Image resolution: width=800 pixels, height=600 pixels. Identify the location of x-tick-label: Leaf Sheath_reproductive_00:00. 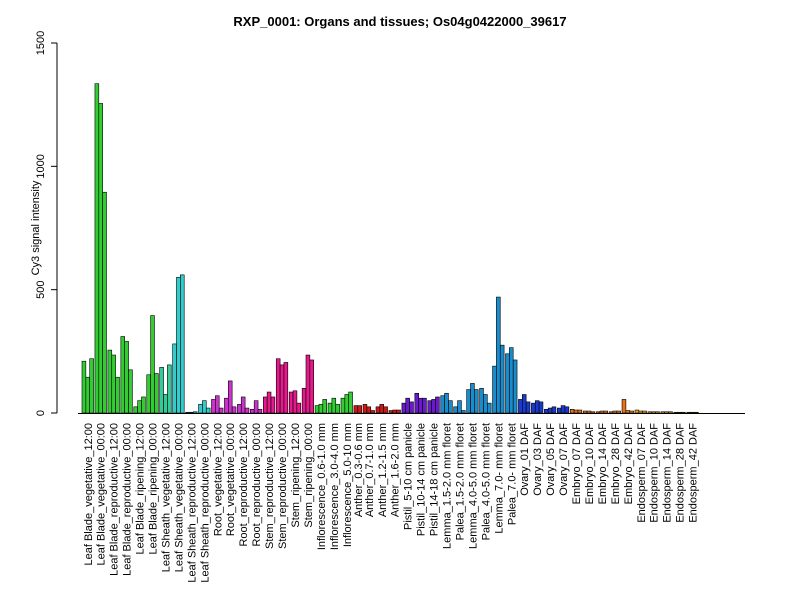
(205, 503).